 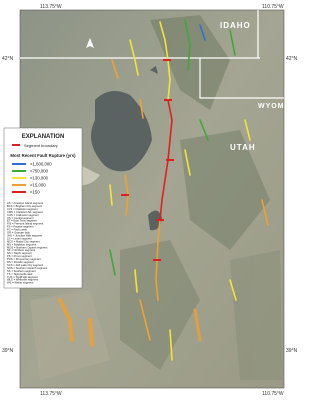 What do you see at coordinates (155, 220) in the screenshot?
I see `utah-lake` at bounding box center [155, 220].